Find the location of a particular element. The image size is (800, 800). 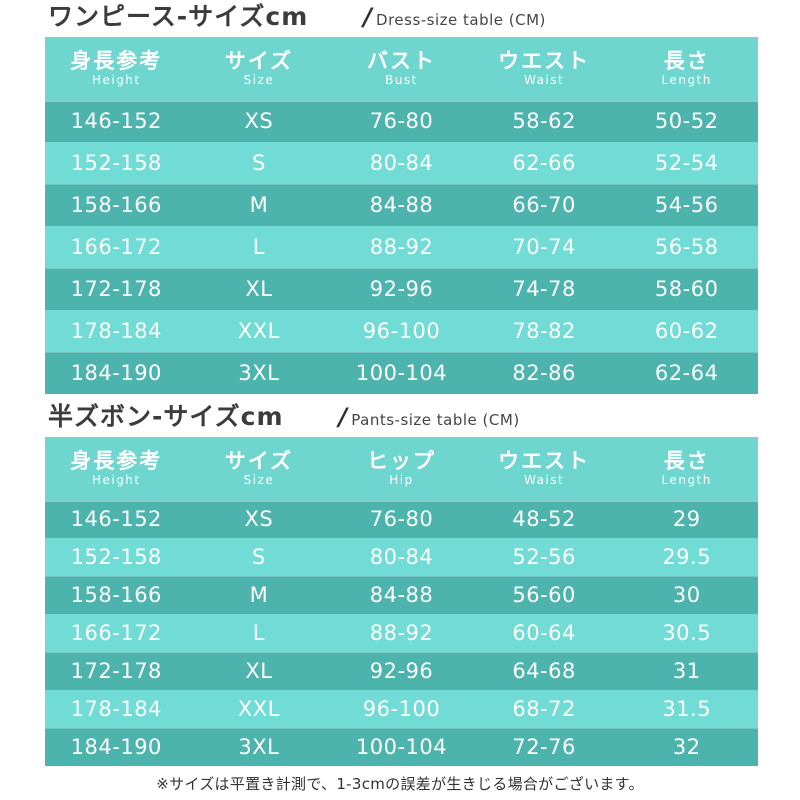

table-row: 172-178 XL 92-96 74-78 58-60 is located at coordinates (401, 289).